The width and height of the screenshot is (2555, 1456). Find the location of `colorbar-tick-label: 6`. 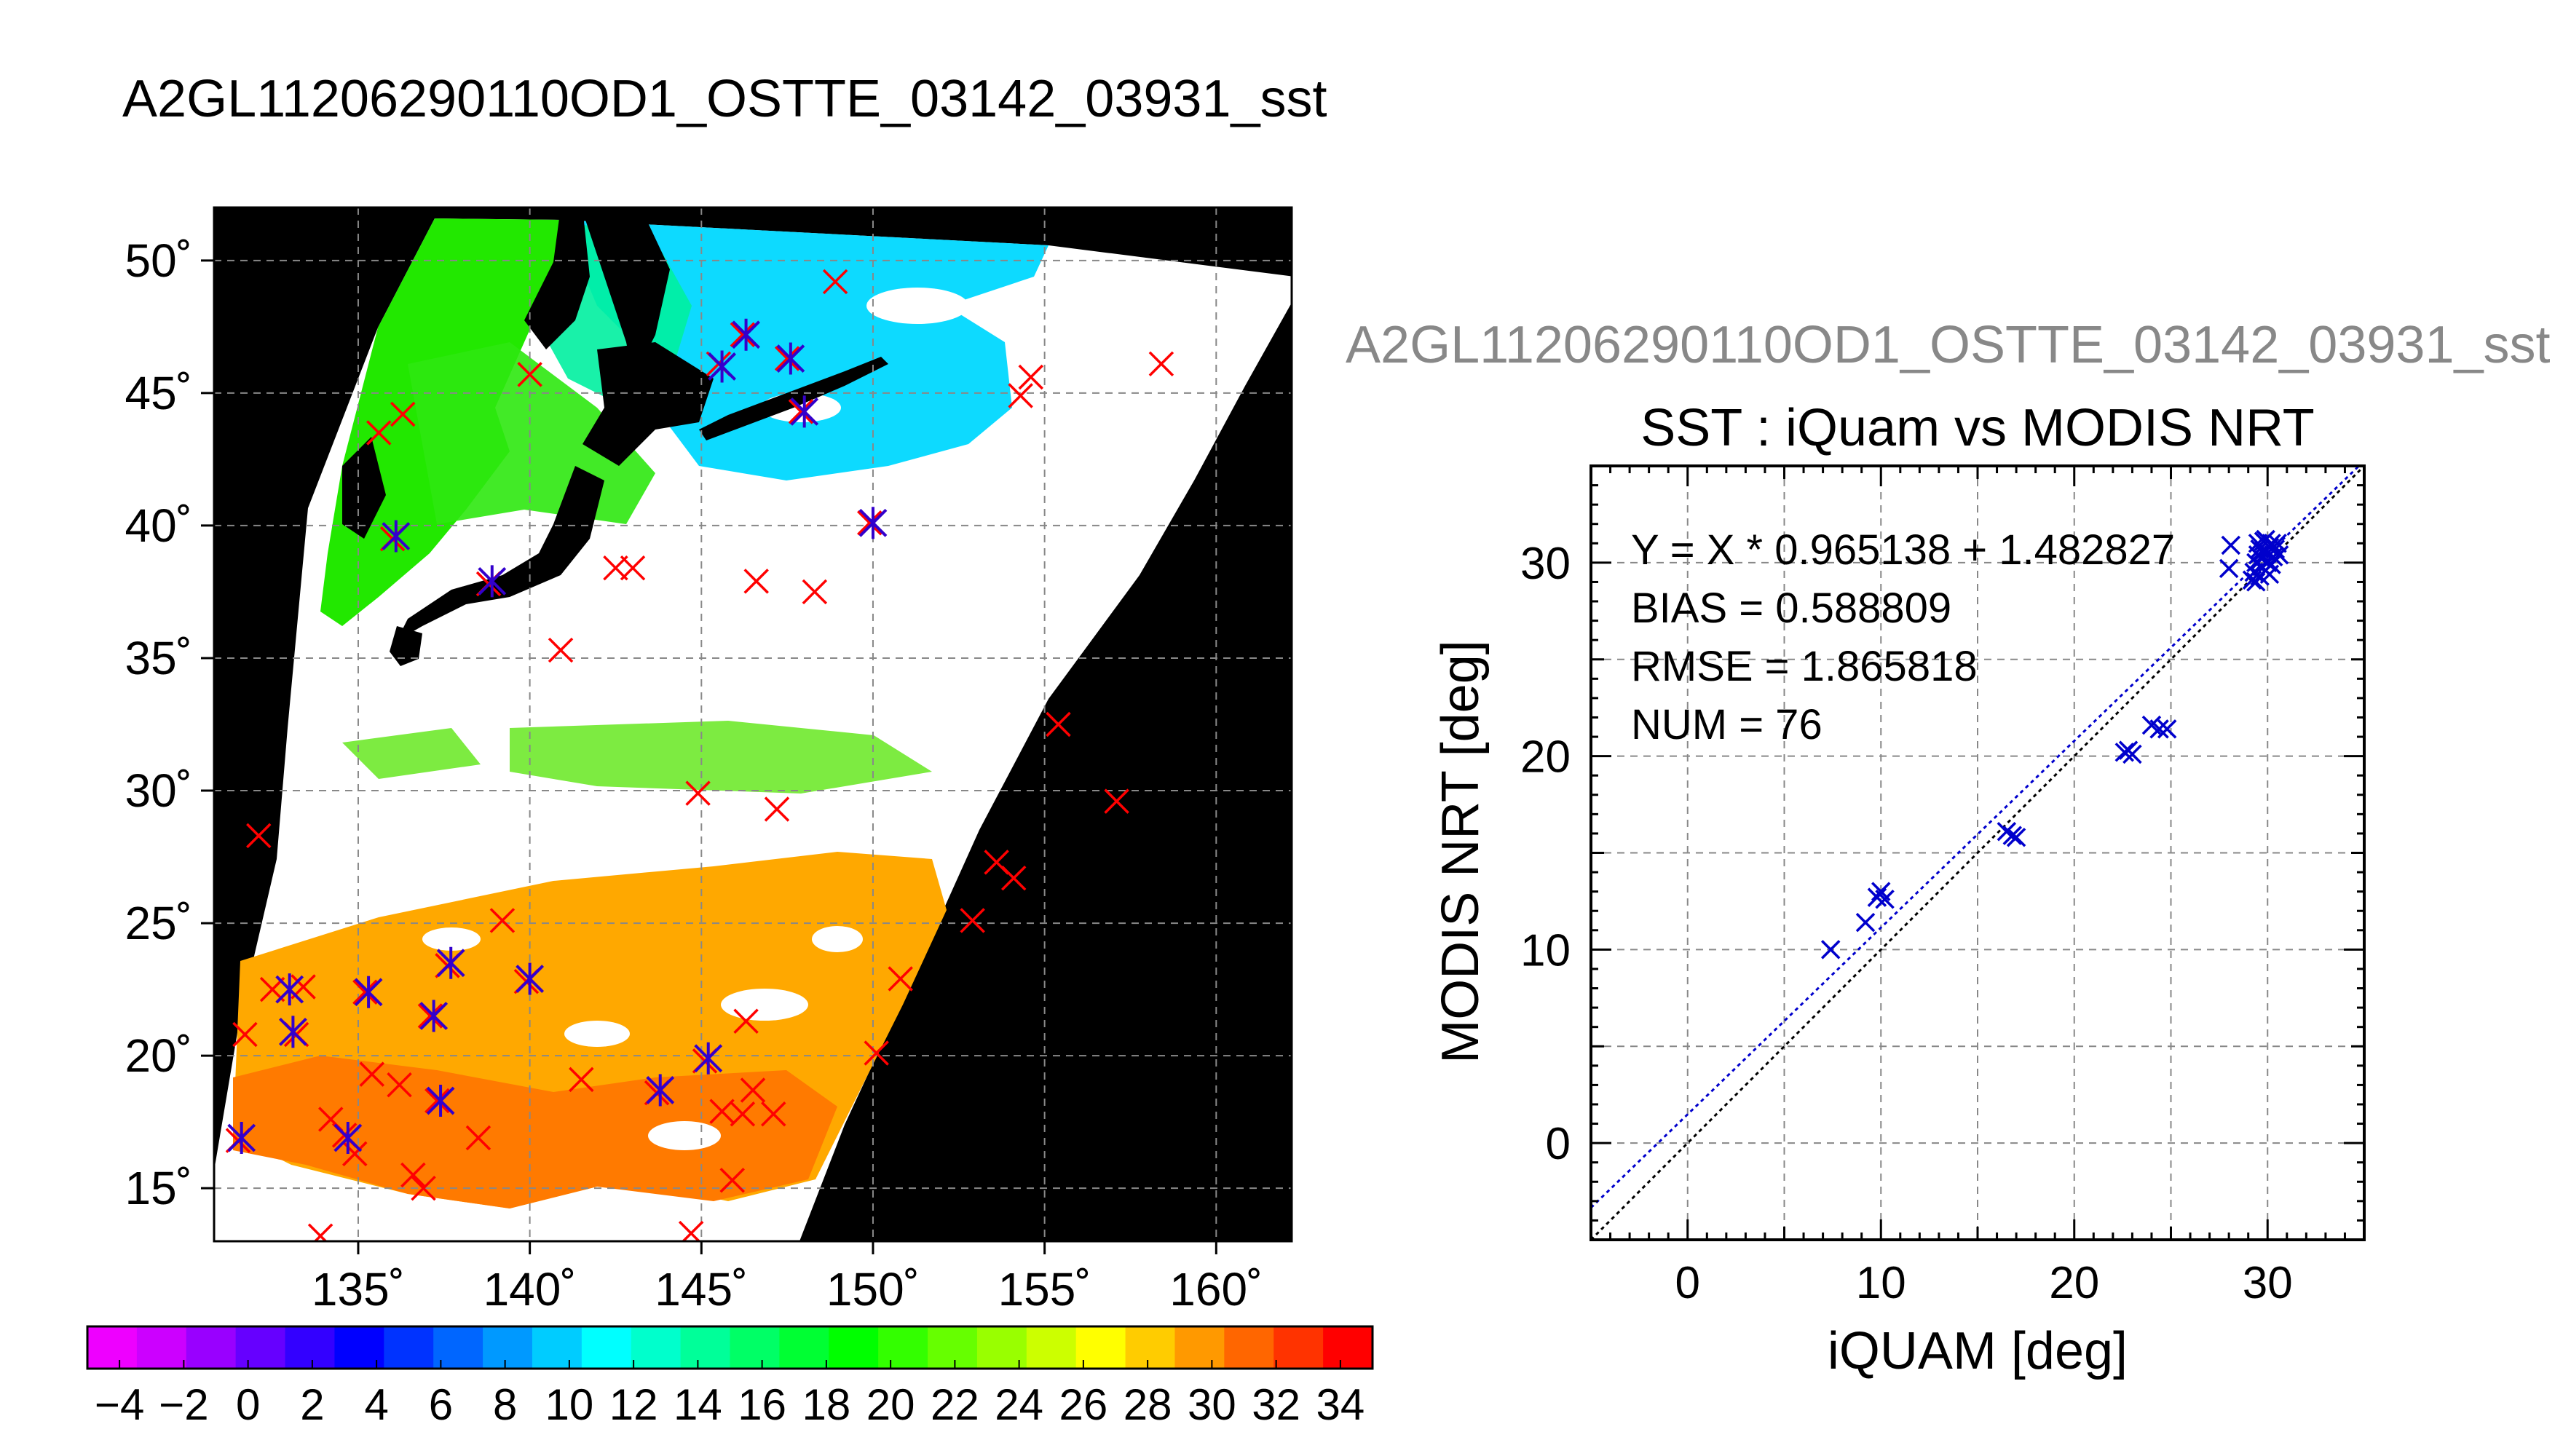

colorbar-tick-label: 6 is located at coordinates (441, 1404).